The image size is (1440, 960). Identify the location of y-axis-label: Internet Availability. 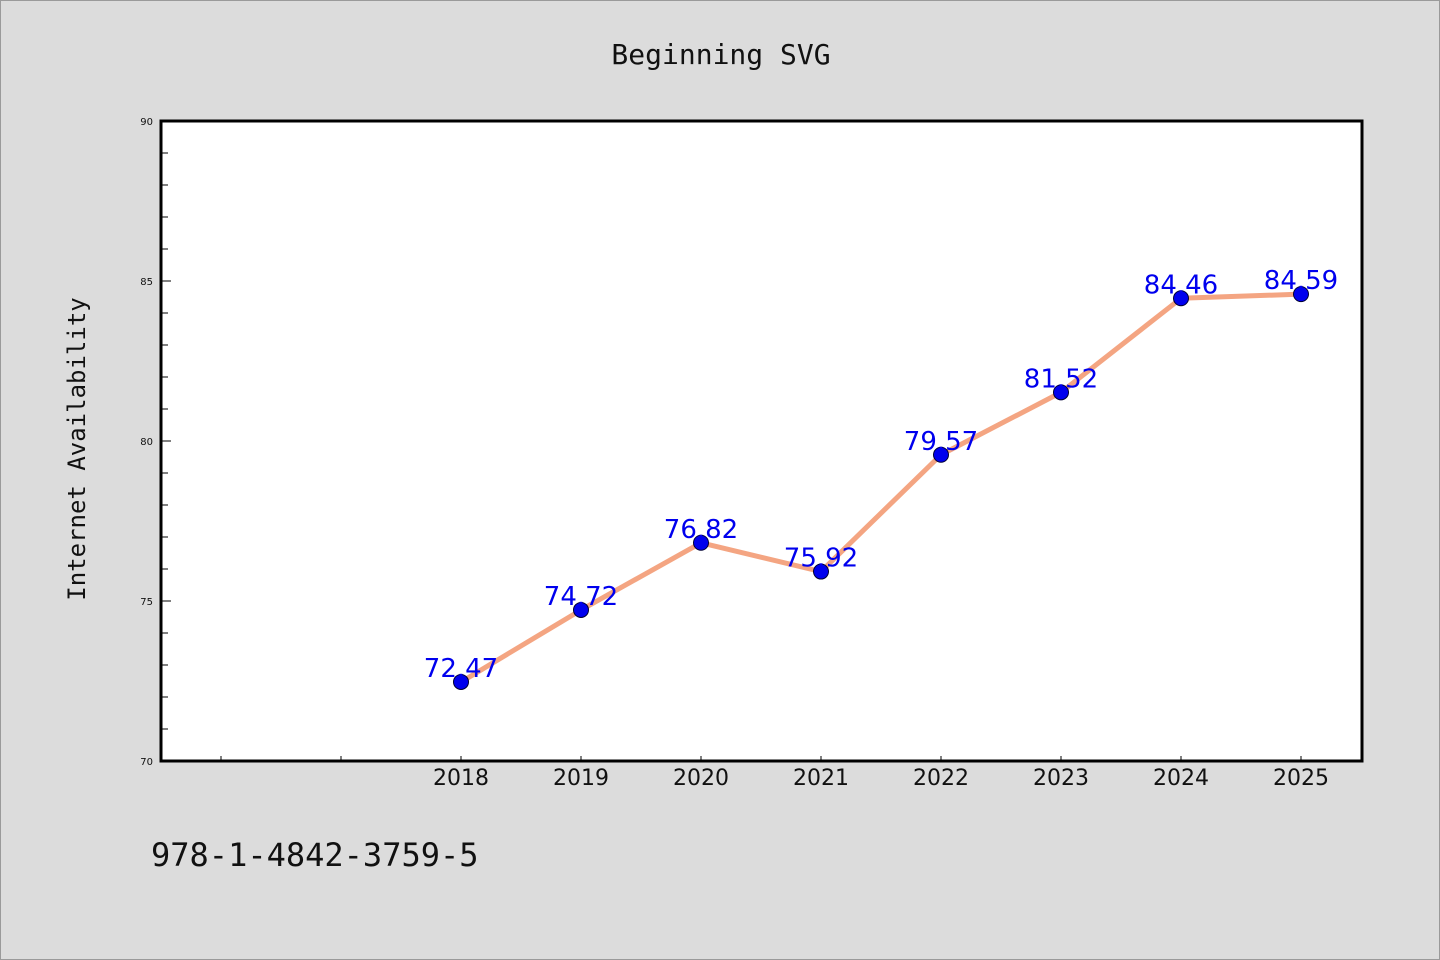
(77, 448).